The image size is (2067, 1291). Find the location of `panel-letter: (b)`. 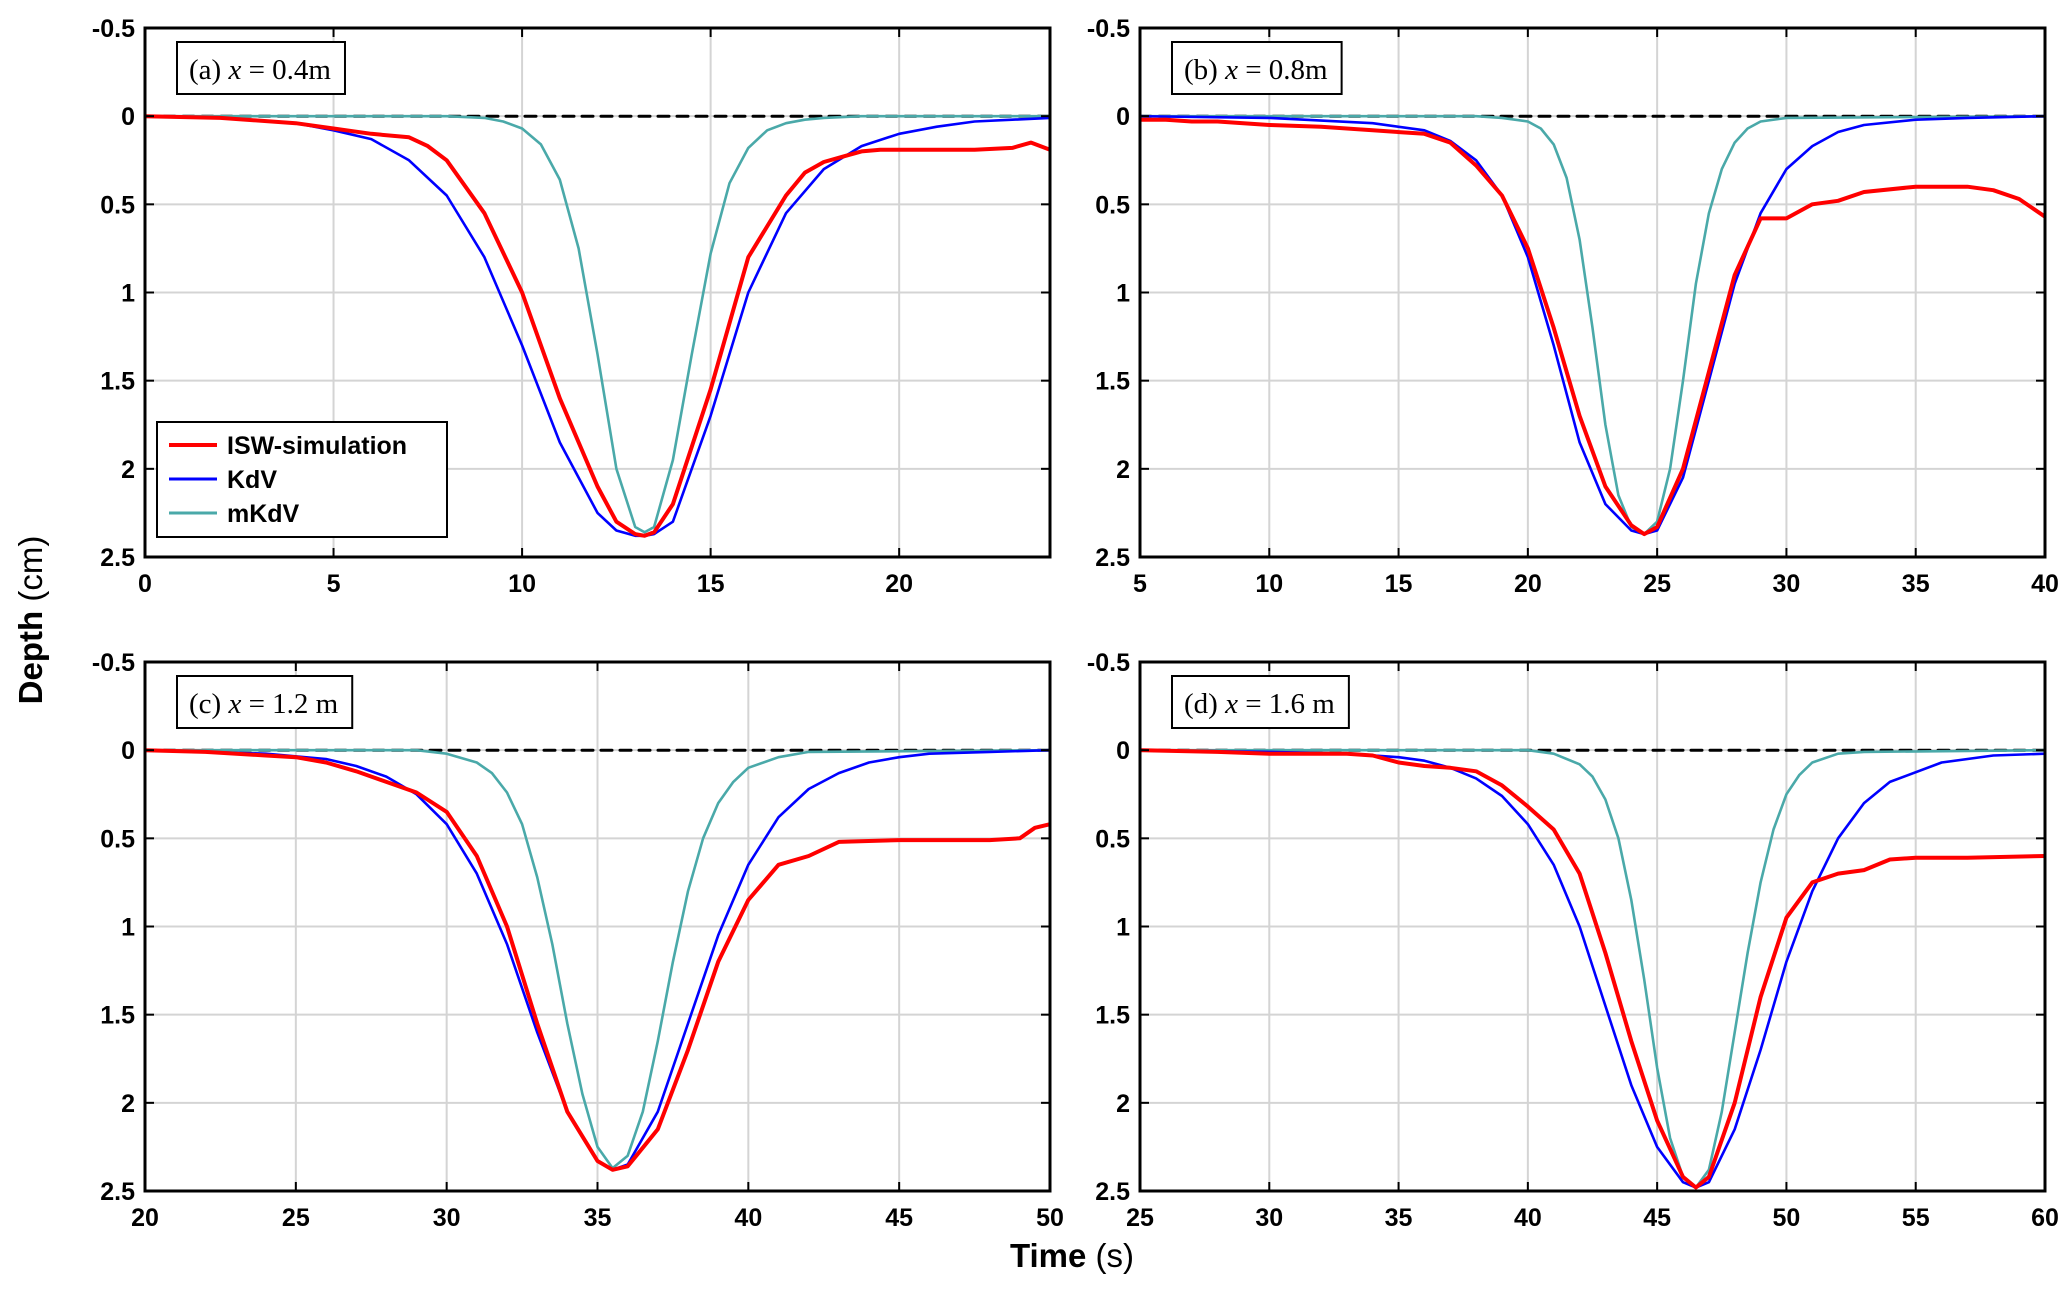

panel-letter: (b) is located at coordinates (1204, 70).